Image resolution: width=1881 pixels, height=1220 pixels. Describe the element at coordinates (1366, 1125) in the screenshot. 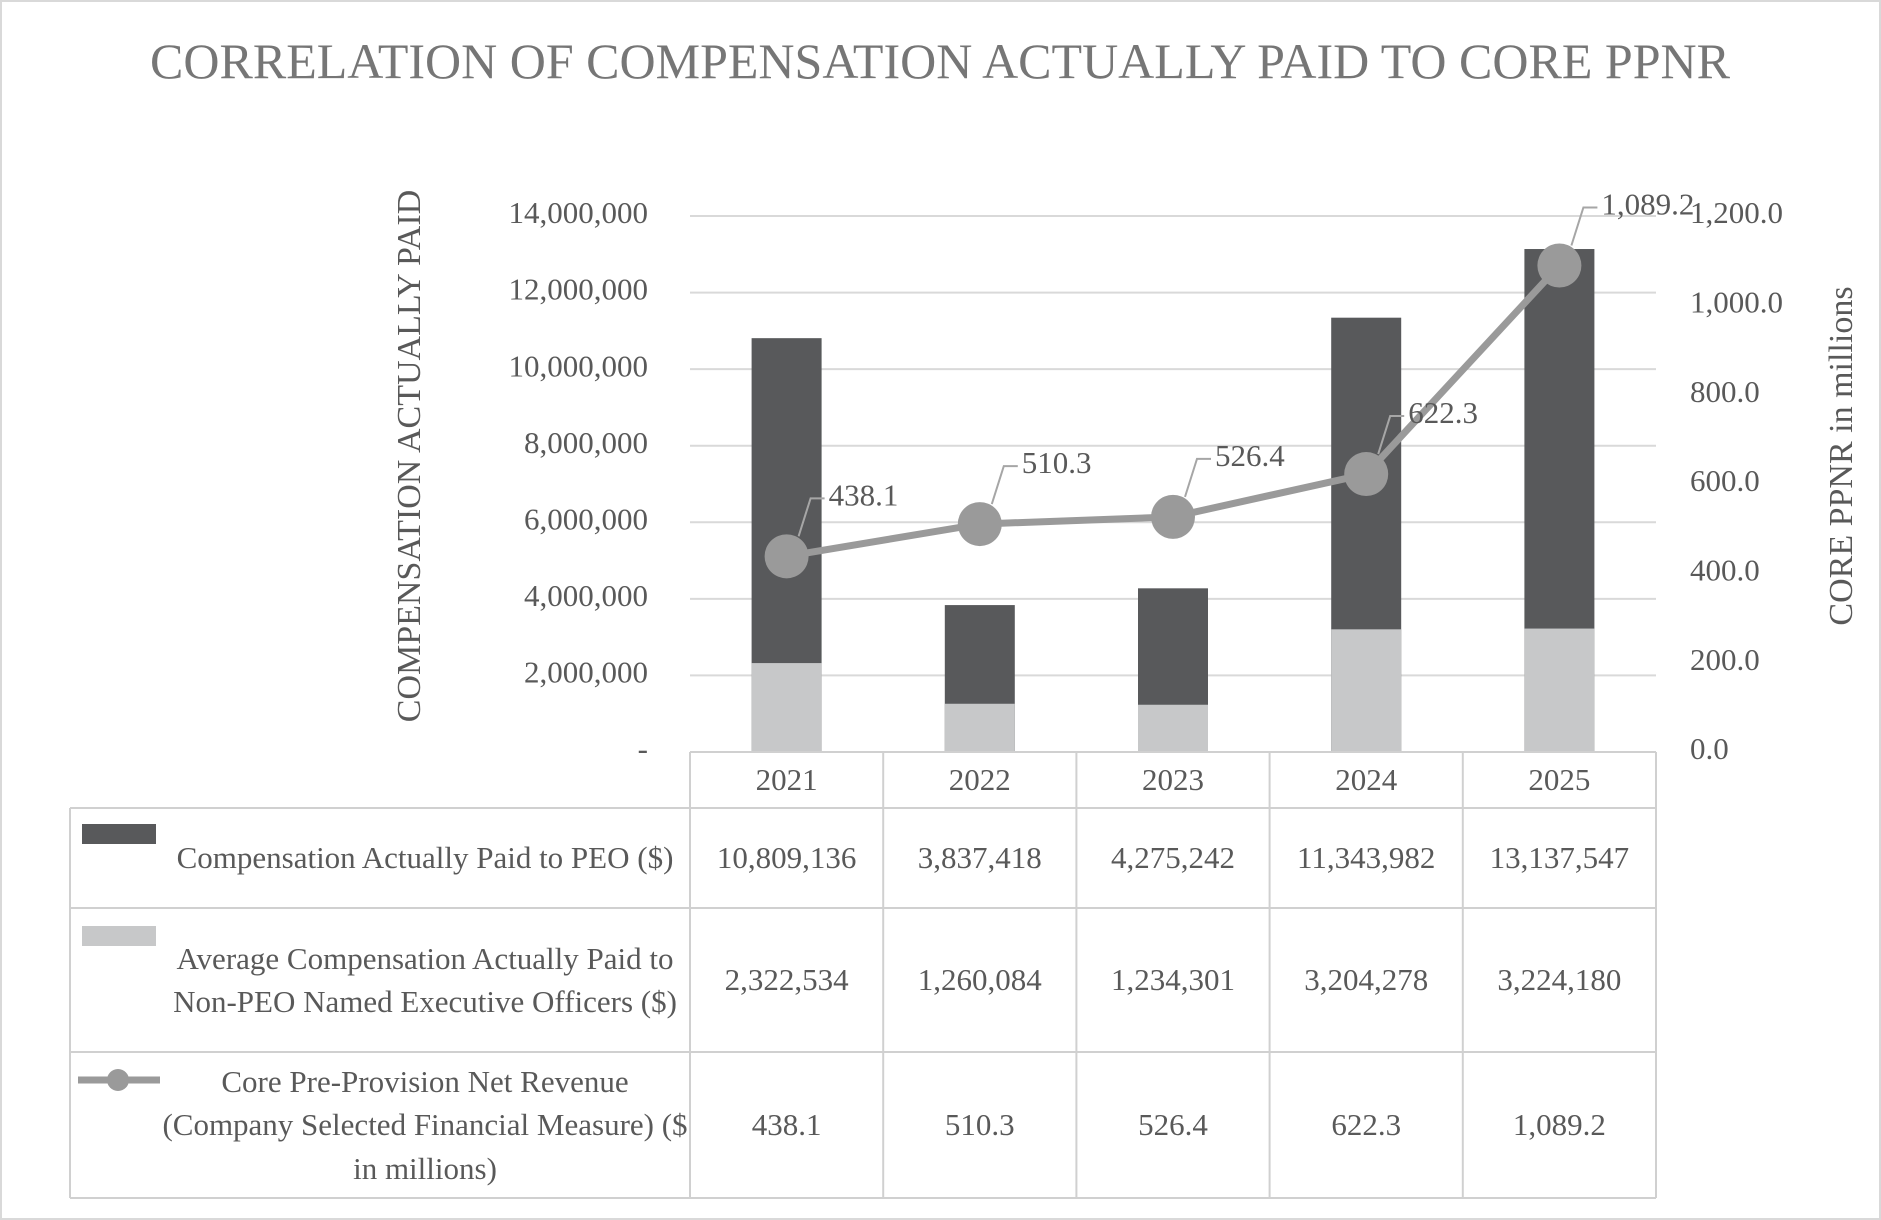

I see `table-cell: 622.3` at that location.